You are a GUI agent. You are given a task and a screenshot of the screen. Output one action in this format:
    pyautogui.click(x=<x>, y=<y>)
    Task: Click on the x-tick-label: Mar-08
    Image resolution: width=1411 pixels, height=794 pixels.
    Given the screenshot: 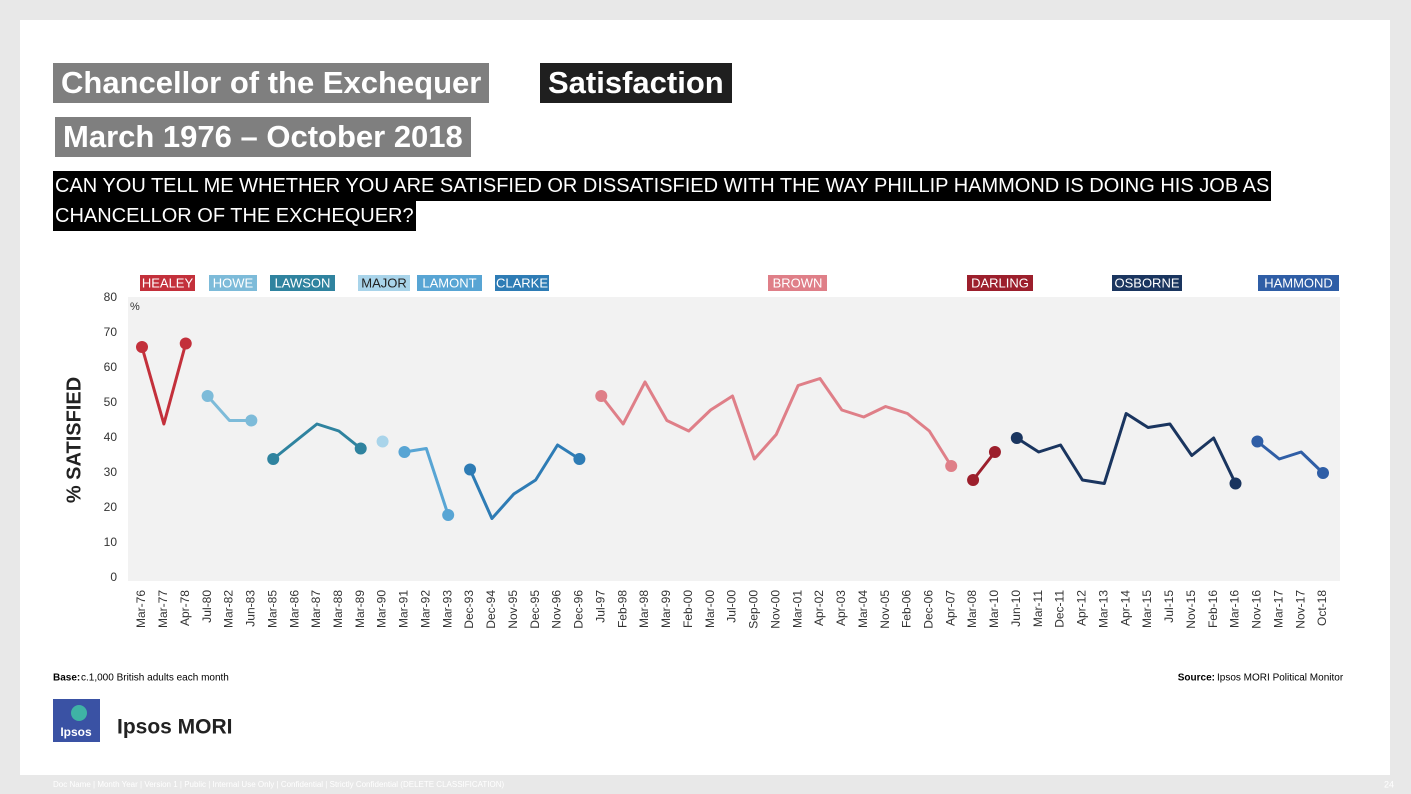 What is the action you would take?
    pyautogui.click(x=972, y=609)
    